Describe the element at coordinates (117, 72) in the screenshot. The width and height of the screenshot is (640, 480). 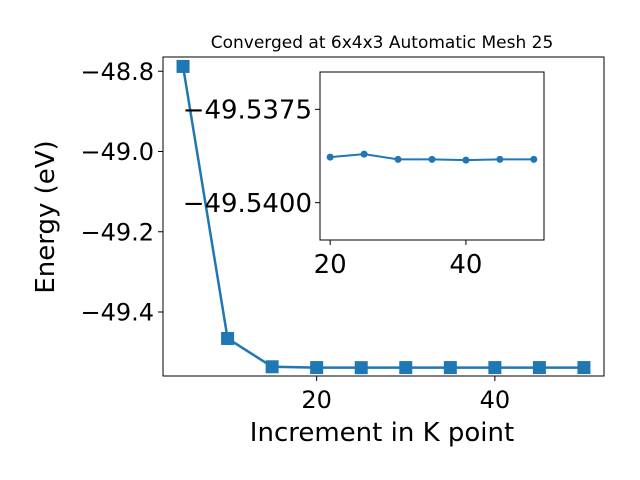
I see `y-tick-label: −48.8` at that location.